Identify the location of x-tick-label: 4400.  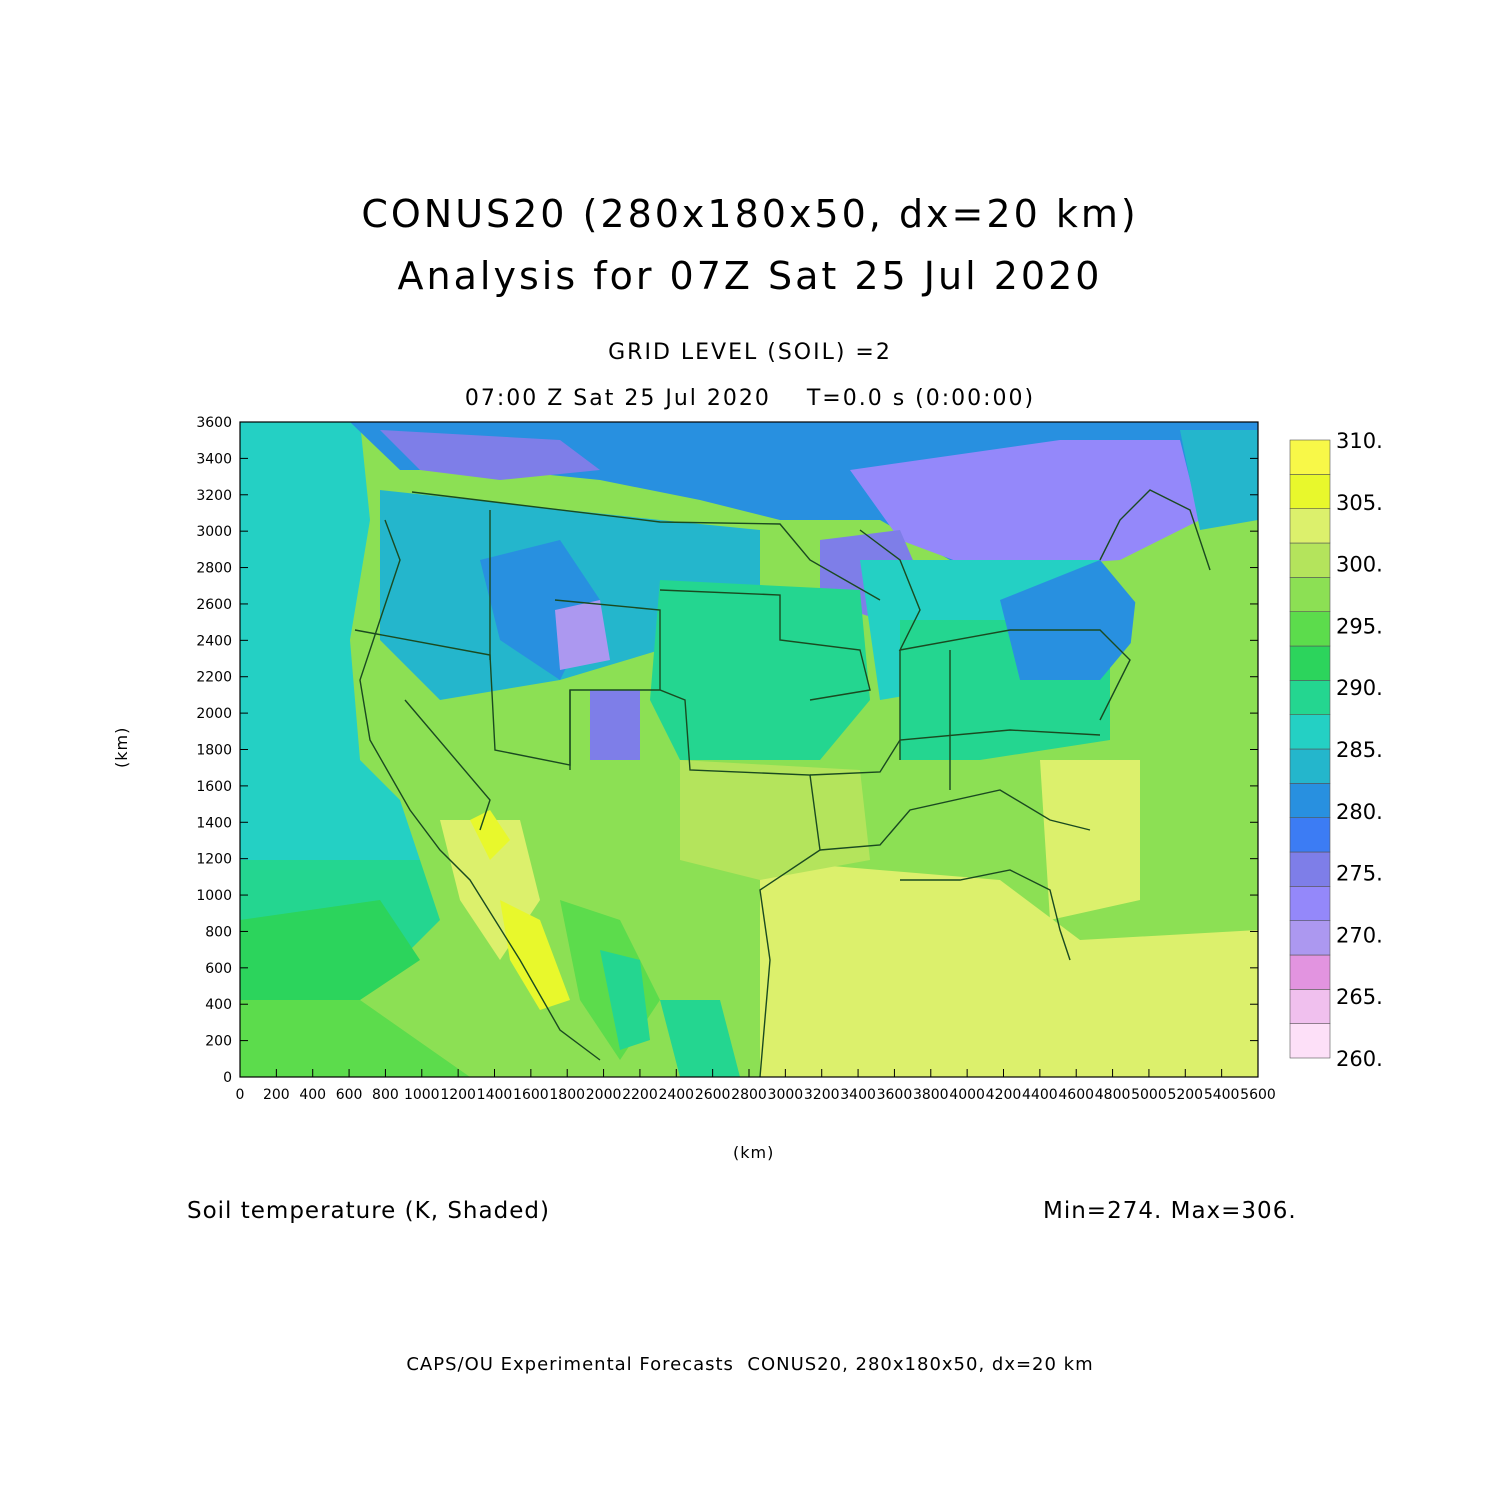
(1040, 1095).